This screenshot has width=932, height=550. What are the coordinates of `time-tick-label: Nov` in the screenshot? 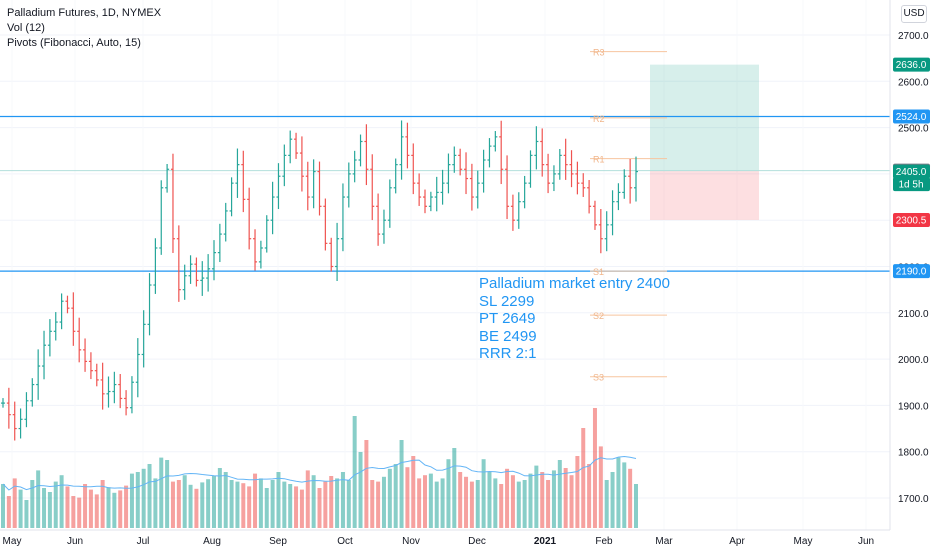 It's located at (411, 541).